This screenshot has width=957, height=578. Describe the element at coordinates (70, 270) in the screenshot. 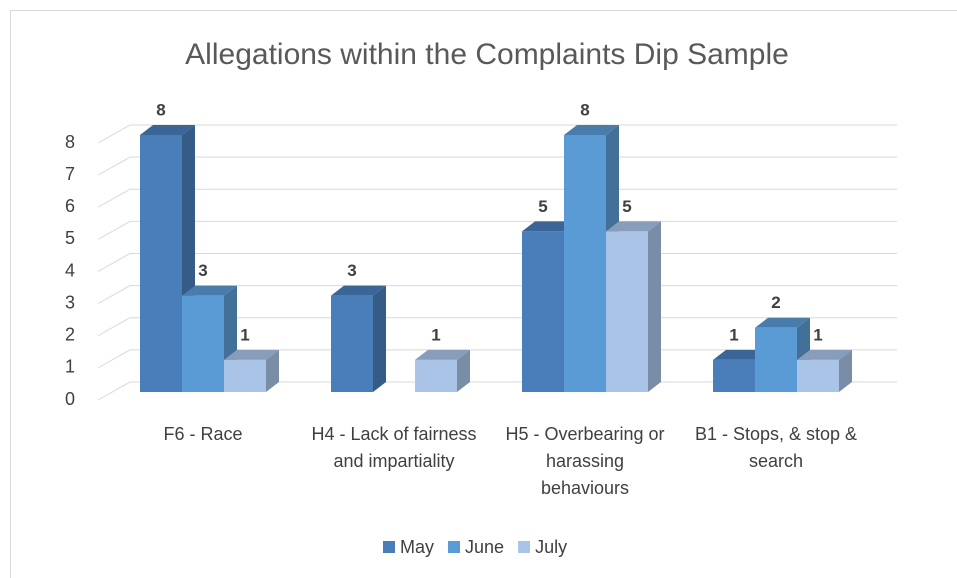

I see `y-tick-label: 4` at that location.